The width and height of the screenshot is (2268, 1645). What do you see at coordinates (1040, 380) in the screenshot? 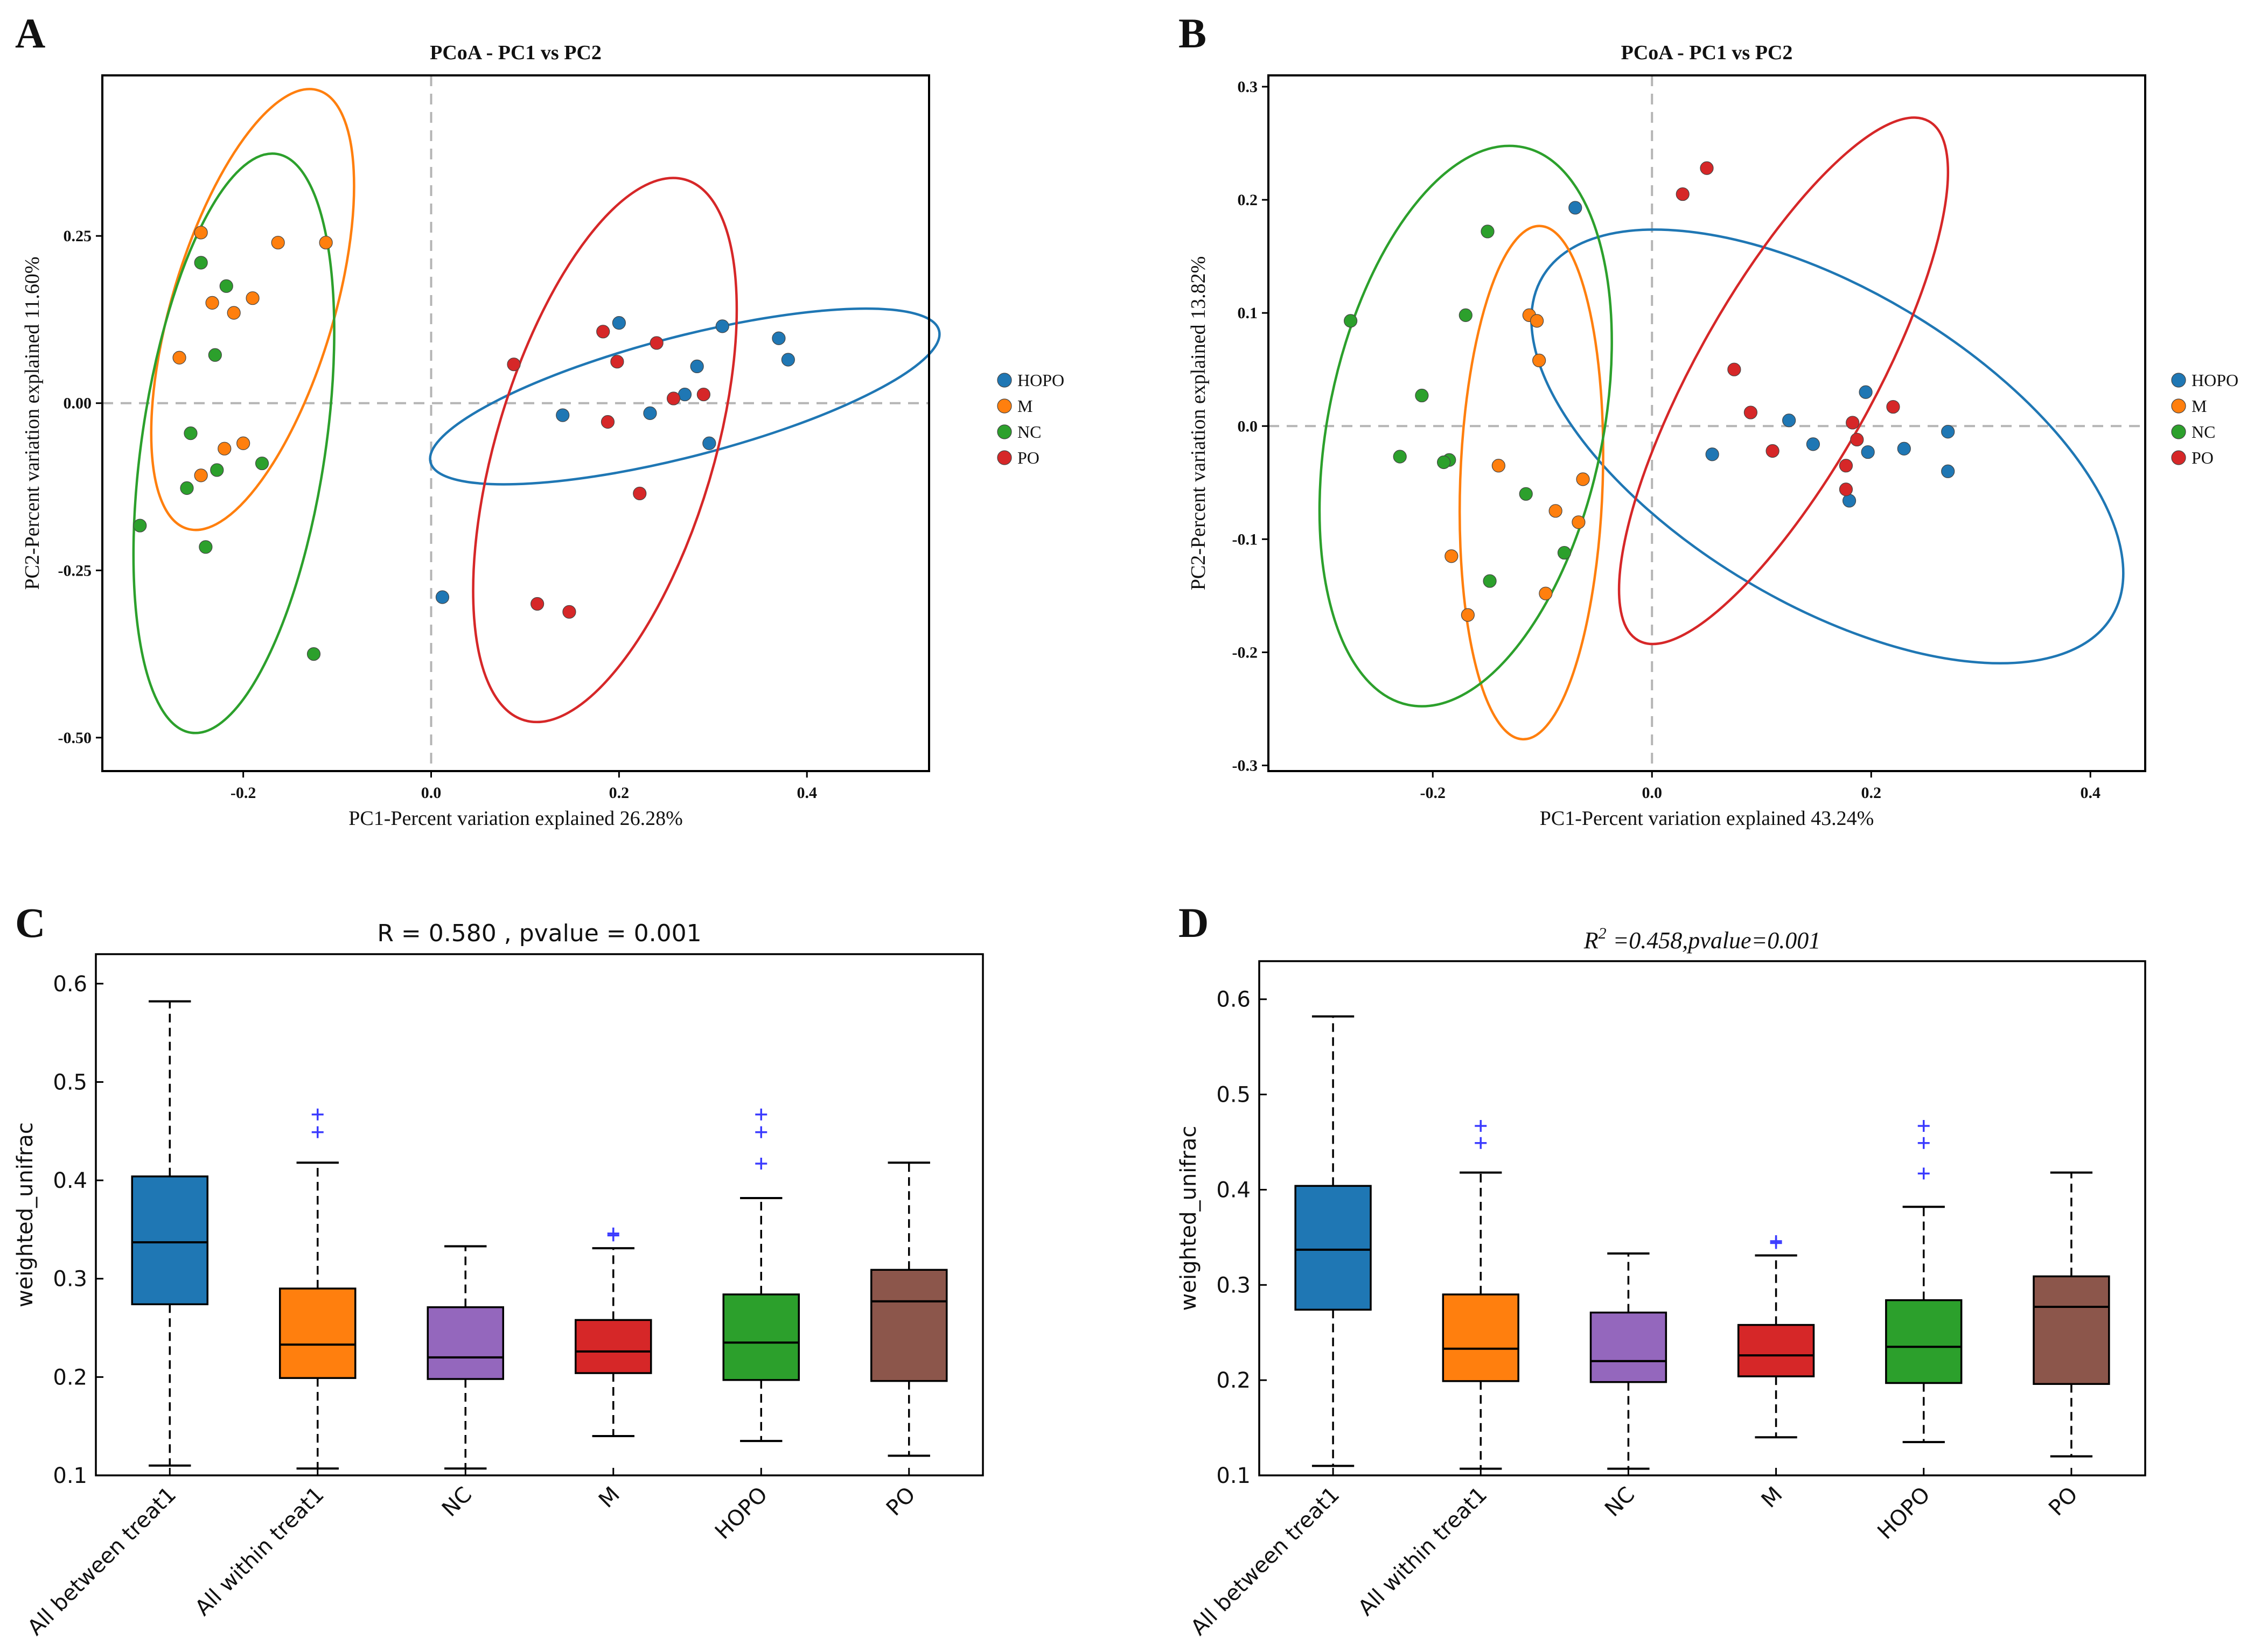
I see `legend-label-hopo: HOPO` at bounding box center [1040, 380].